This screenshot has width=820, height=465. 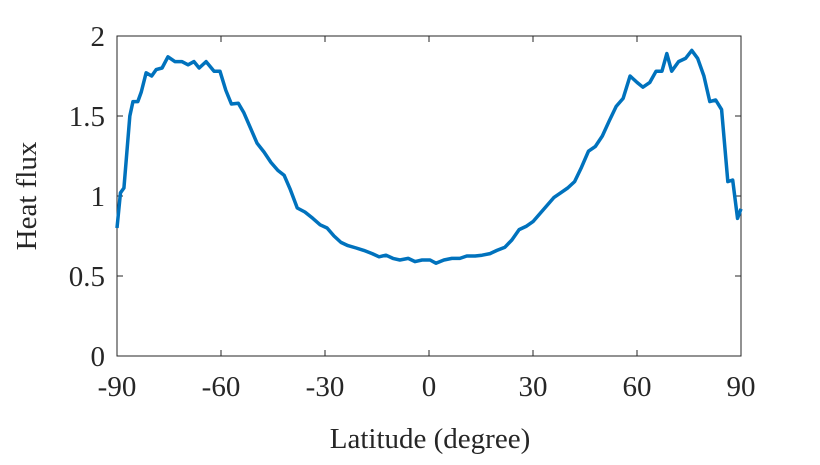 What do you see at coordinates (87, 117) in the screenshot?
I see `y-tick-label: 1.5` at bounding box center [87, 117].